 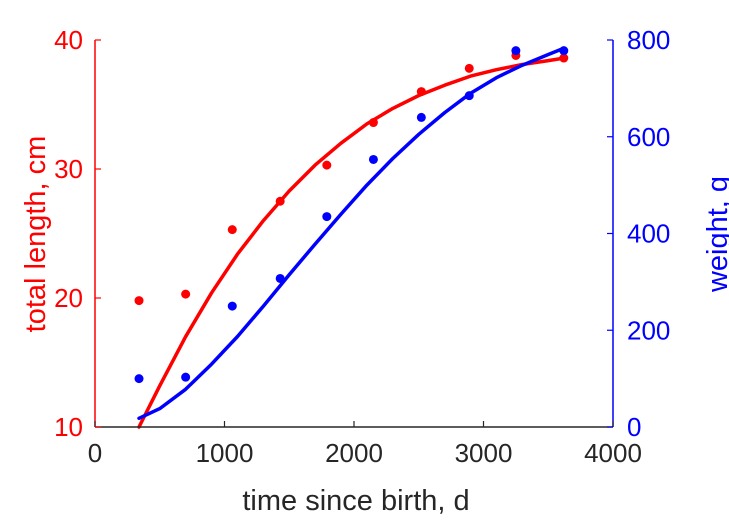 What do you see at coordinates (68, 298) in the screenshot?
I see `y-tick-label-left: 20` at bounding box center [68, 298].